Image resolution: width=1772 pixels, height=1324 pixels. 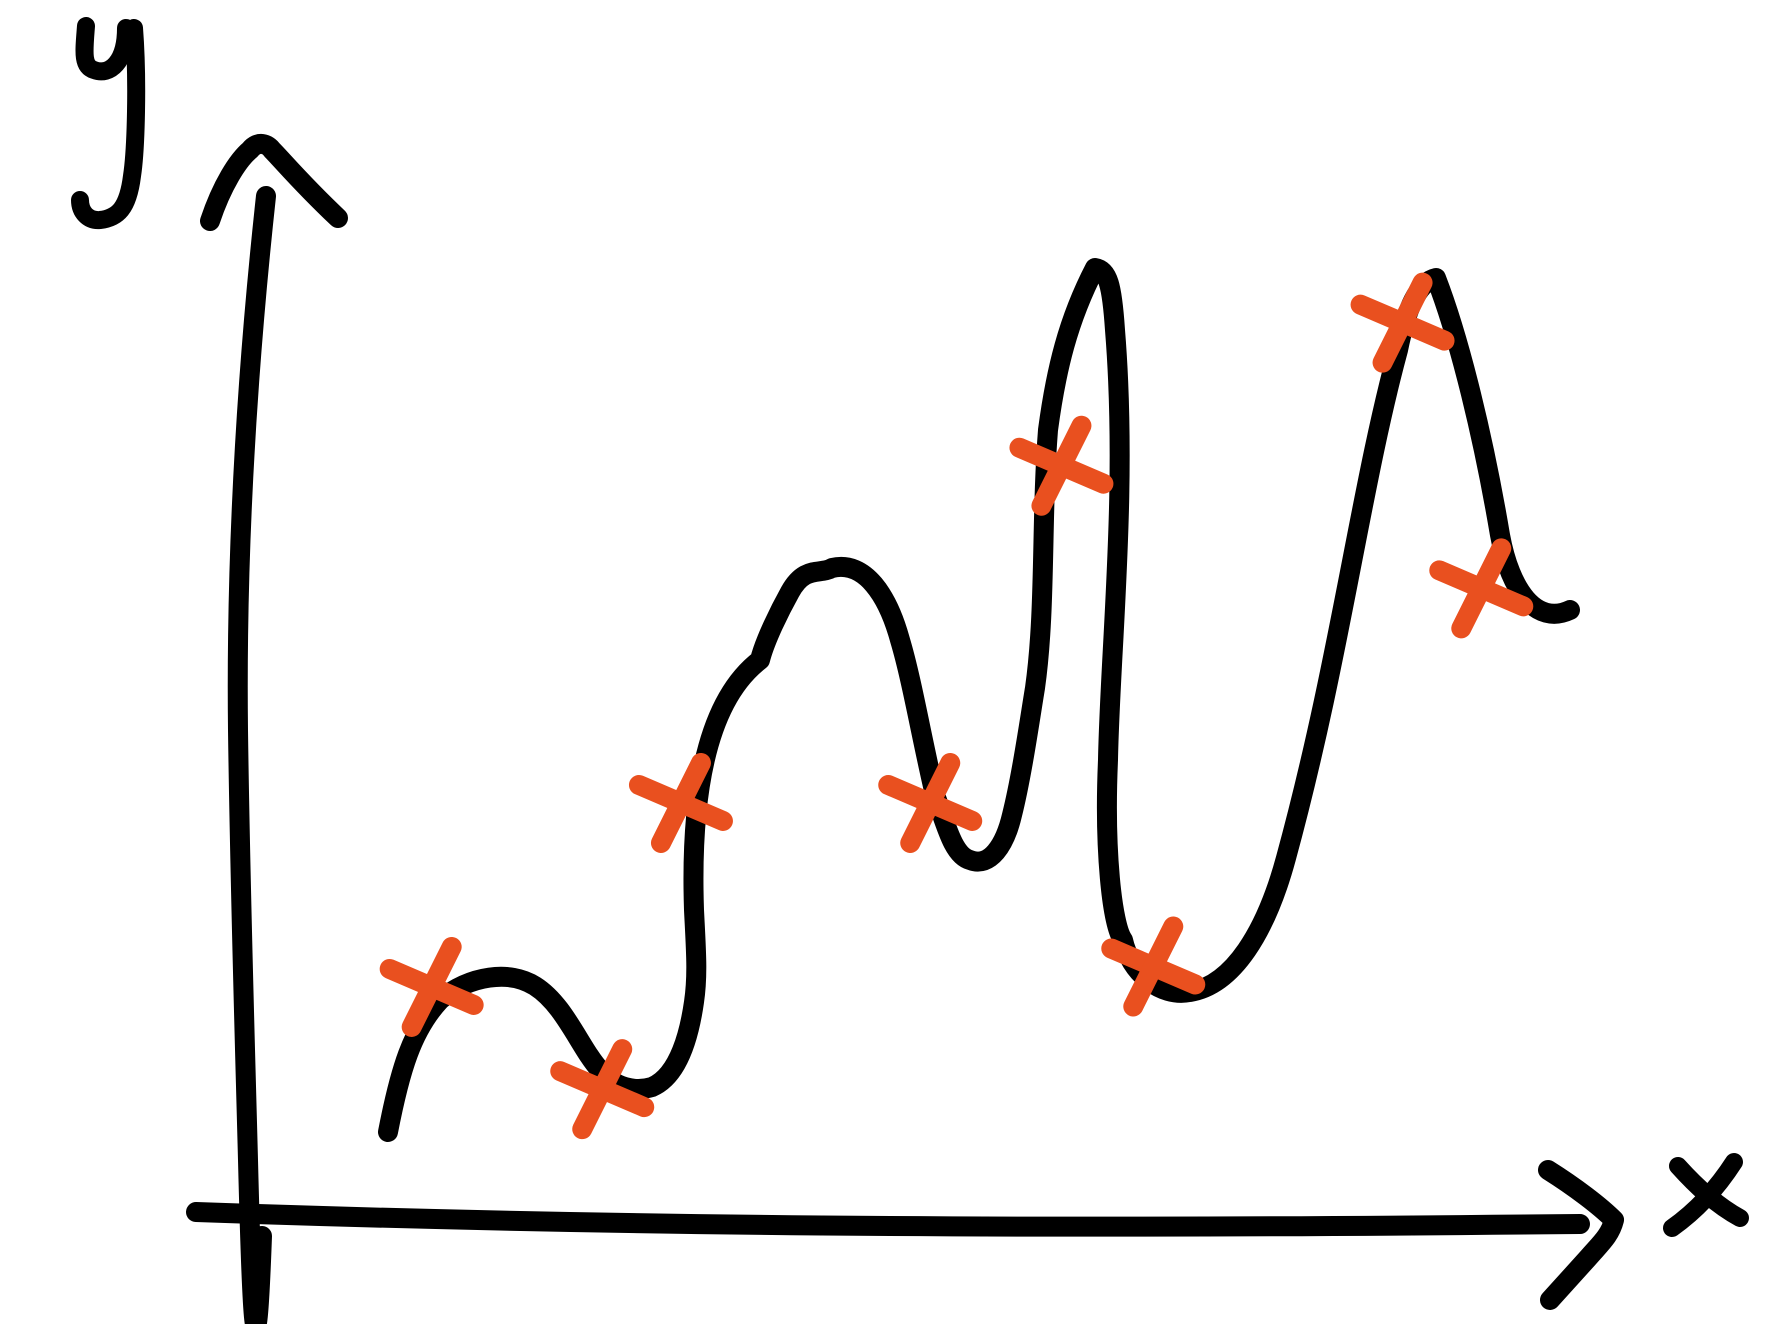 I want to click on x-axis-label-glyph, so click(x=1706, y=1195).